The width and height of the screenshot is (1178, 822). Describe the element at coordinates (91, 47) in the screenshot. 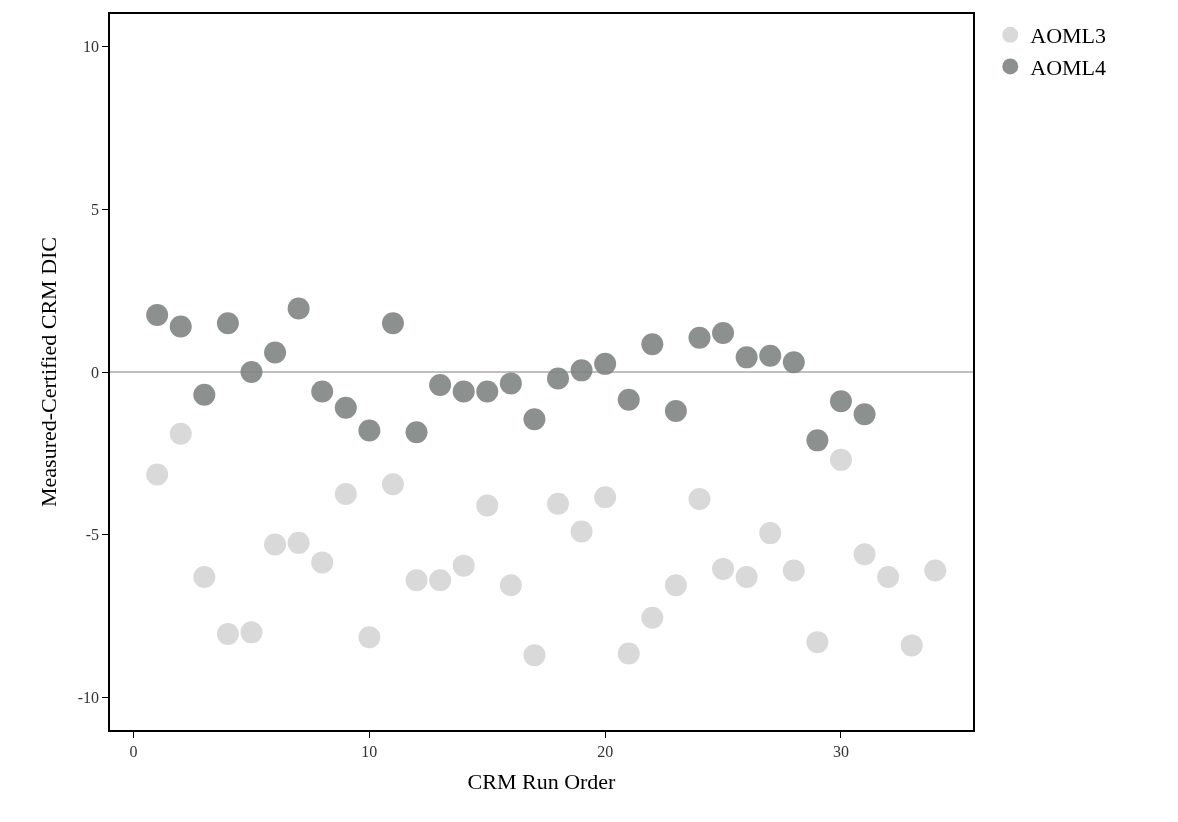

I see `y-tick-label: 10` at that location.